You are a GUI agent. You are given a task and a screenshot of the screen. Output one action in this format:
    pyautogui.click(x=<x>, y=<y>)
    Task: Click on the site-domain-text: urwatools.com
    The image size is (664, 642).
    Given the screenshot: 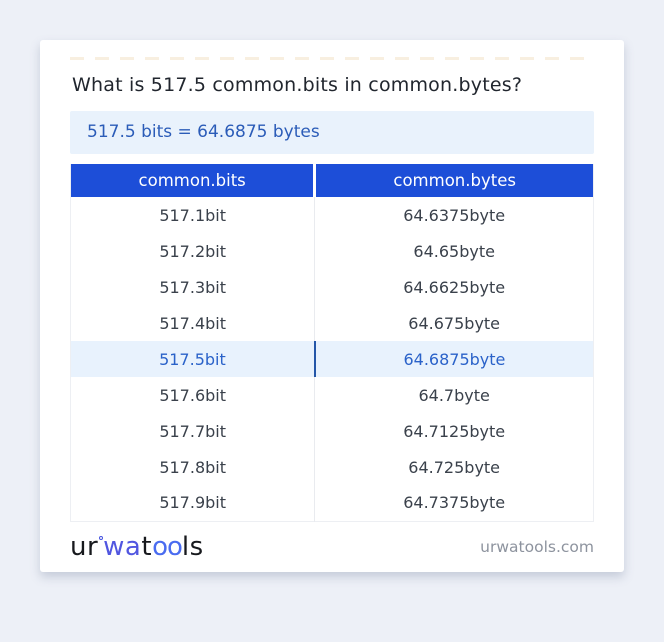 What is the action you would take?
    pyautogui.click(x=537, y=546)
    